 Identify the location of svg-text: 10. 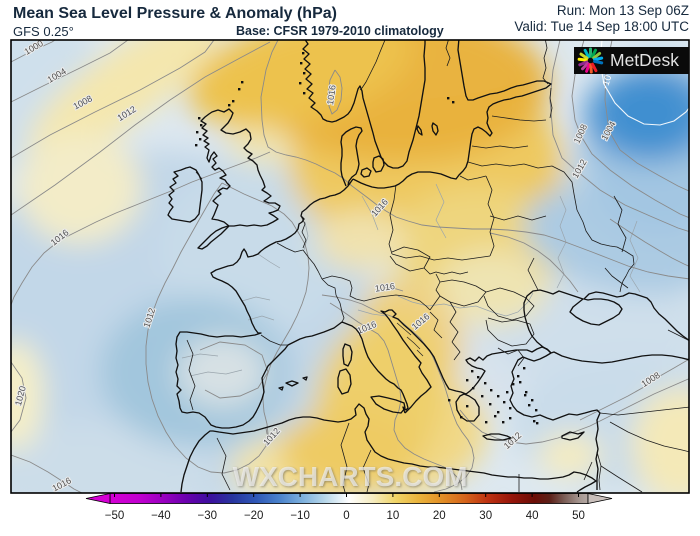
(393, 516).